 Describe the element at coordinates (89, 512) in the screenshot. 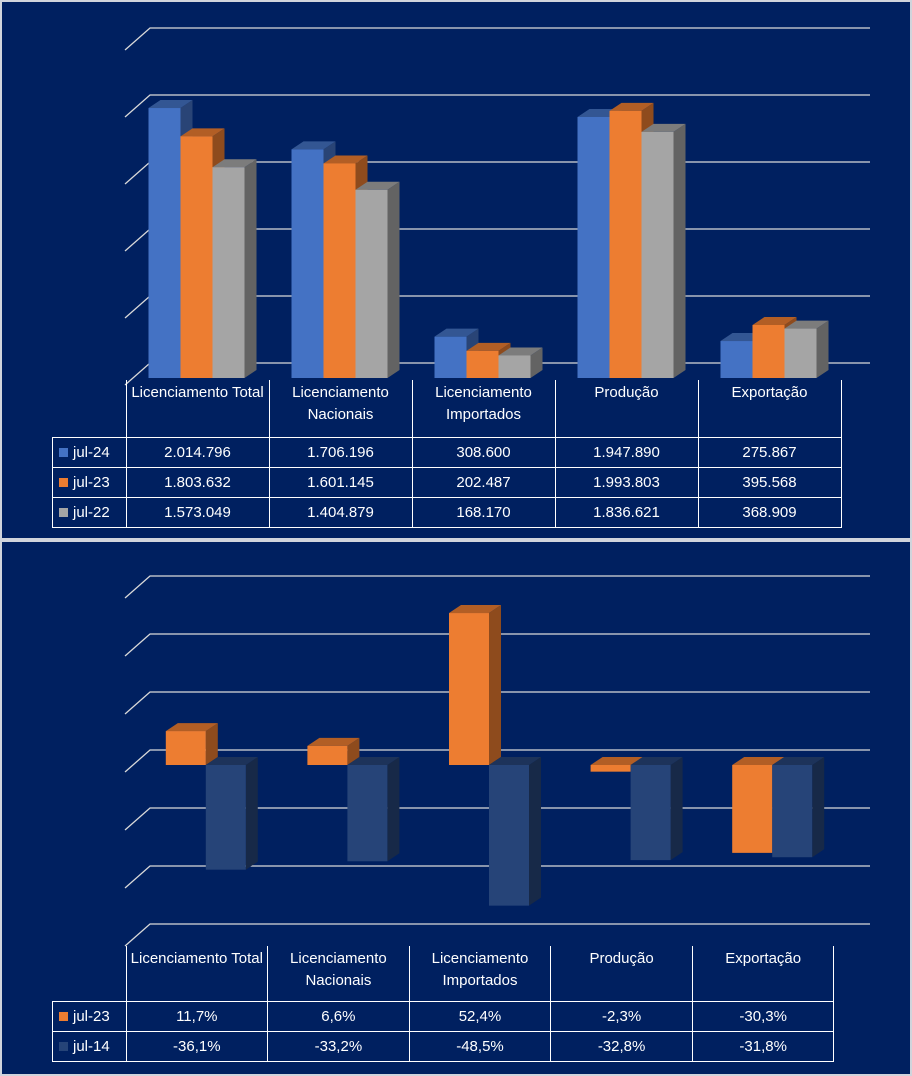

I see `legend-cell: jul-22` at that location.